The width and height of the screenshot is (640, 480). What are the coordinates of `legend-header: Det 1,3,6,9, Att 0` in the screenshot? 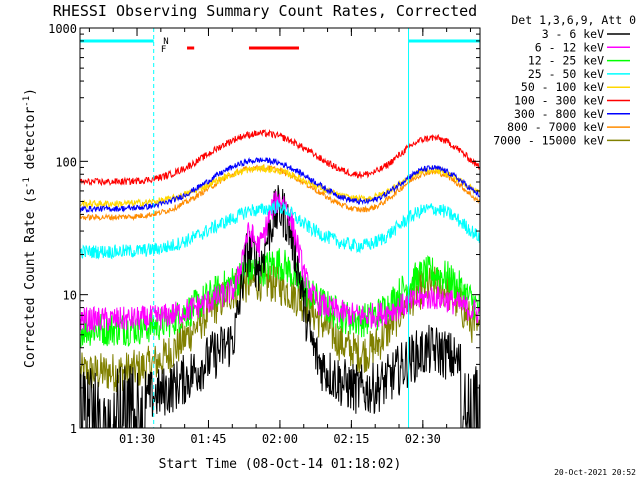 It's located at (573, 20).